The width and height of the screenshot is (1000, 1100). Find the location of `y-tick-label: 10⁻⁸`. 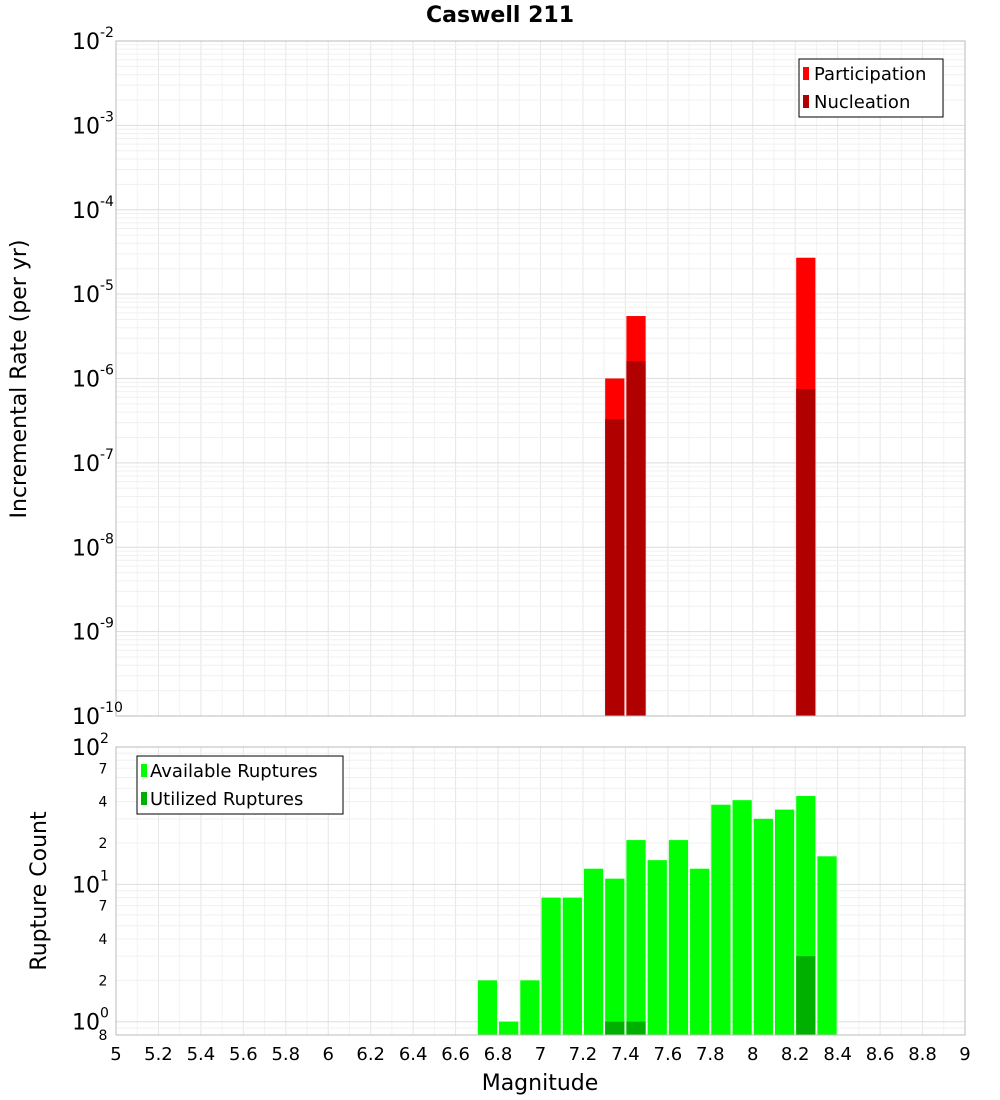

y-tick-label: 10⁻⁸ is located at coordinates (93, 546).